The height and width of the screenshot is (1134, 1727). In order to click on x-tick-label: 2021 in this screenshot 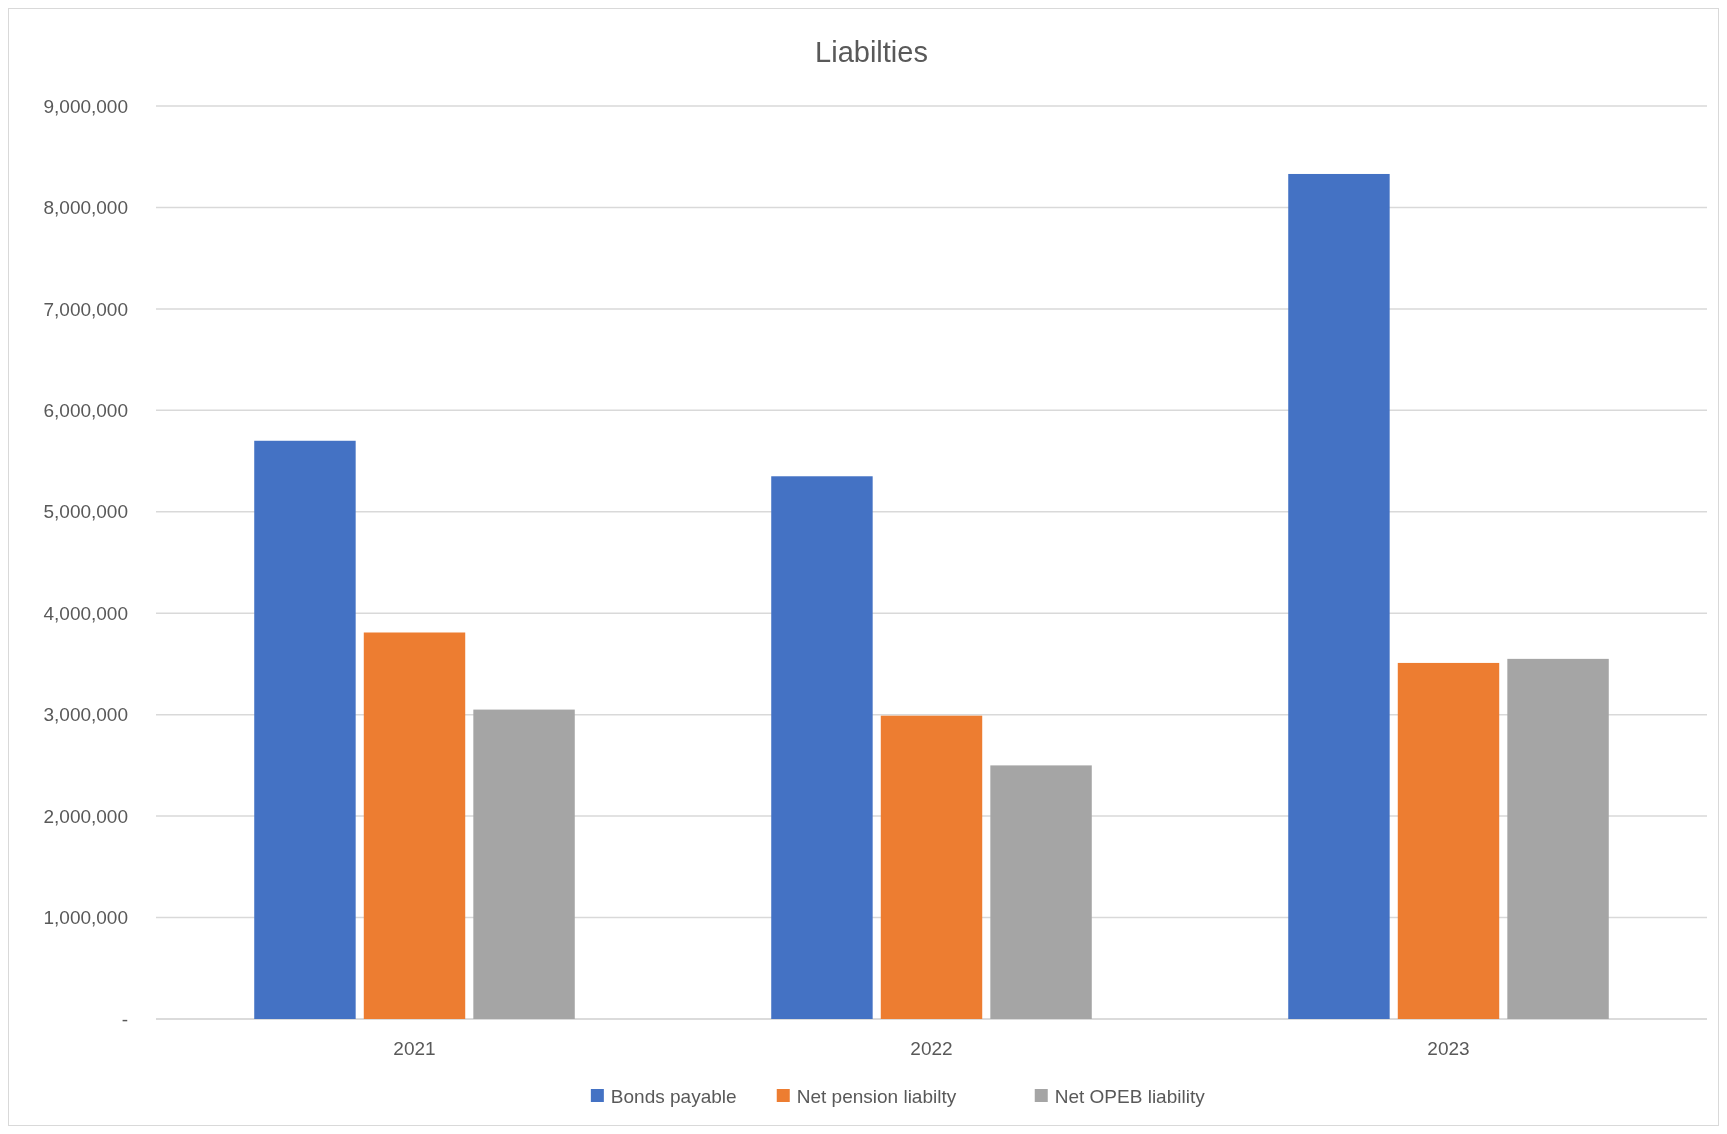, I will do `click(414, 1048)`.